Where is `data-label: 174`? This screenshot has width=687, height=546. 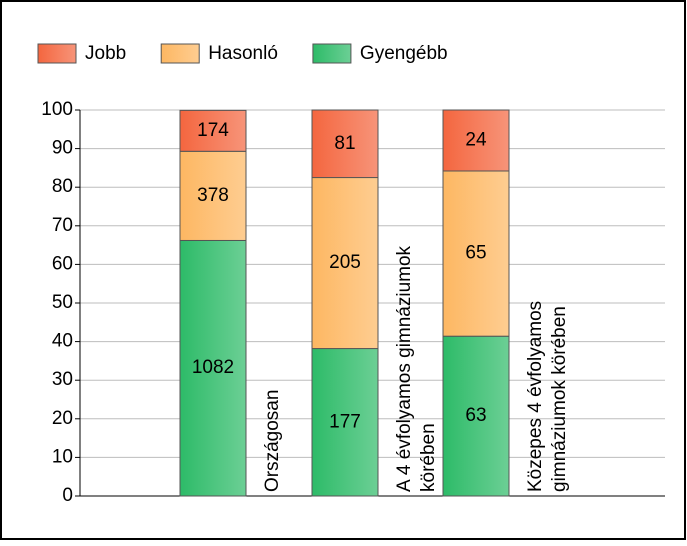 data-label: 174 is located at coordinates (213, 130).